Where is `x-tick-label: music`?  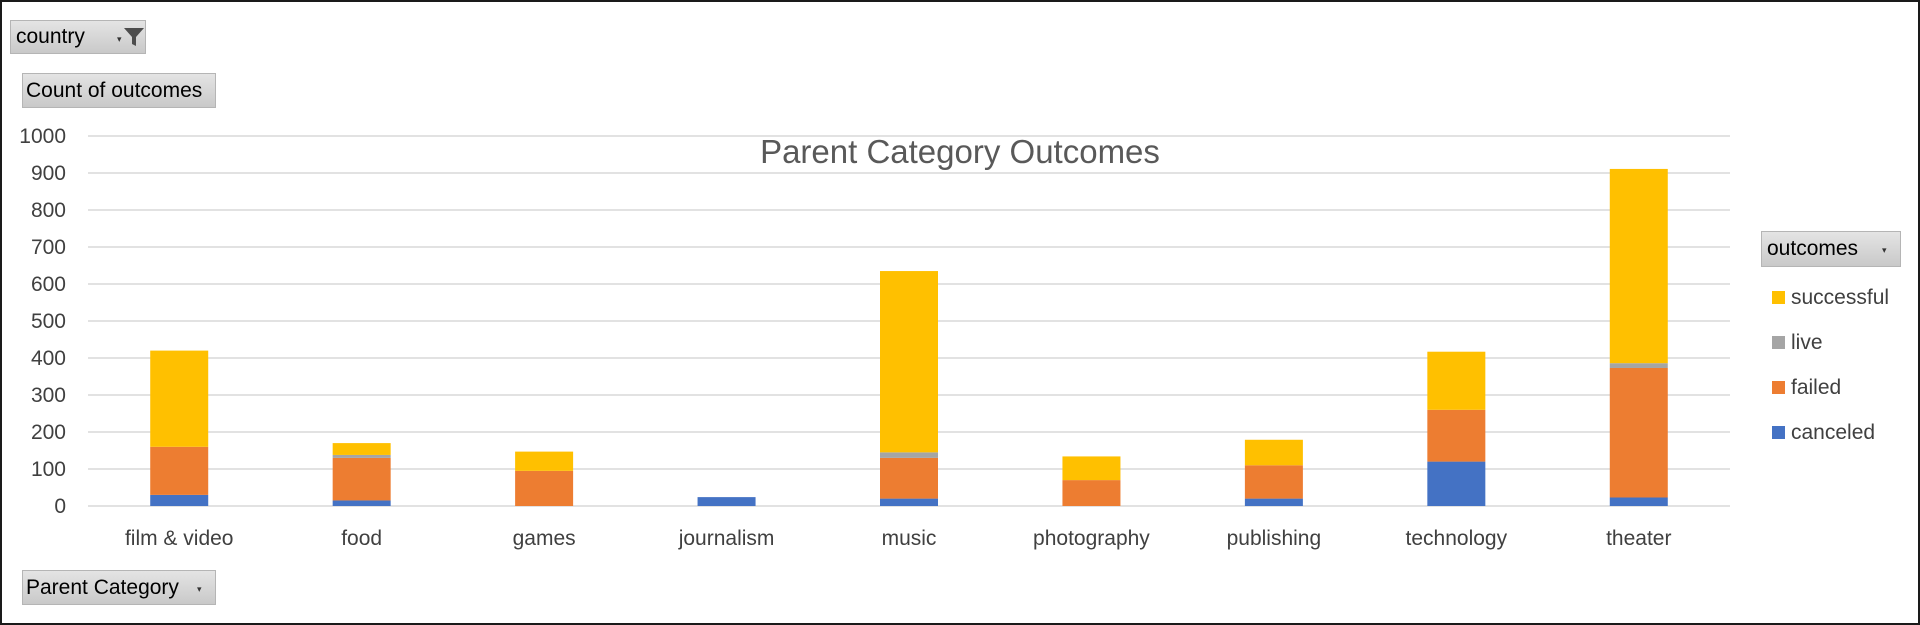 x-tick-label: music is located at coordinates (909, 538).